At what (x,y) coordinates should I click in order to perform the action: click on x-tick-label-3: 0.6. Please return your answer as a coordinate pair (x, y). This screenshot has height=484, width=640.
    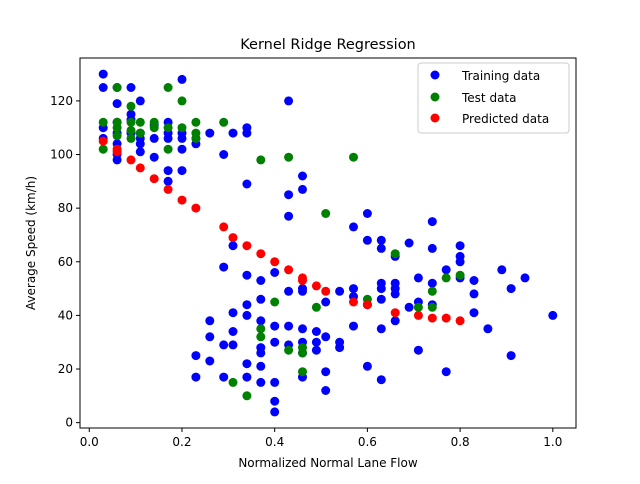
    Looking at the image, I should click on (367, 442).